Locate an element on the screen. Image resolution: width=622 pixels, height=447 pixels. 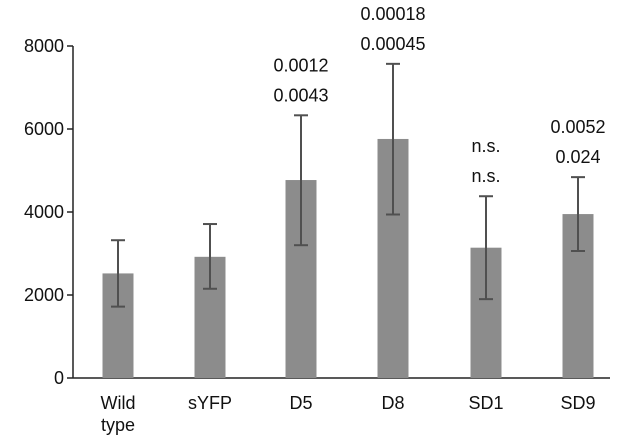
p-value-label: 0.0012 is located at coordinates (300, 65).